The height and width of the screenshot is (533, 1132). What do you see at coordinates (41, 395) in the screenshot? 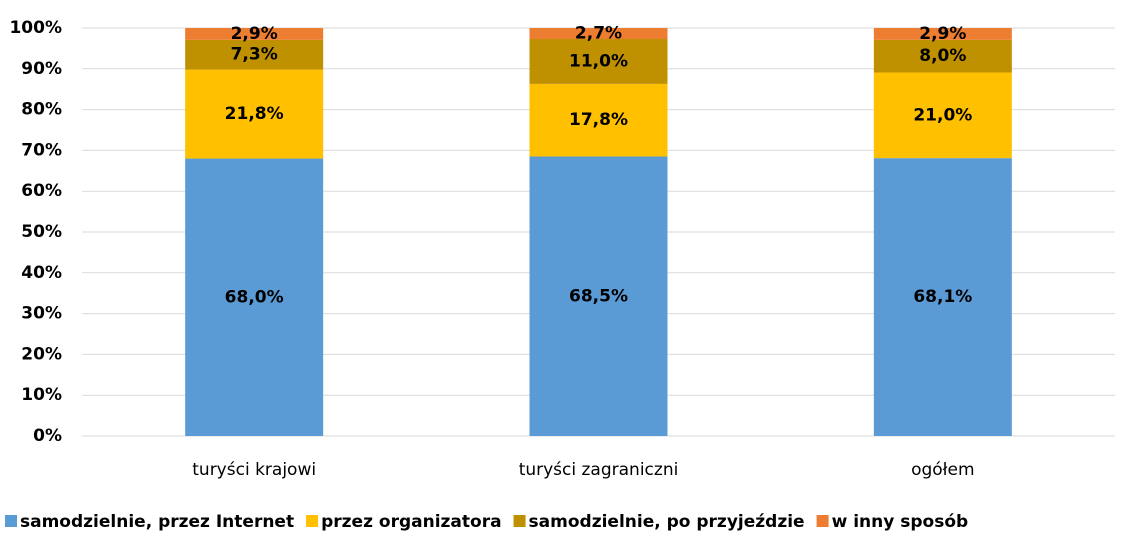
I see `y-tick-label: 10%` at bounding box center [41, 395].